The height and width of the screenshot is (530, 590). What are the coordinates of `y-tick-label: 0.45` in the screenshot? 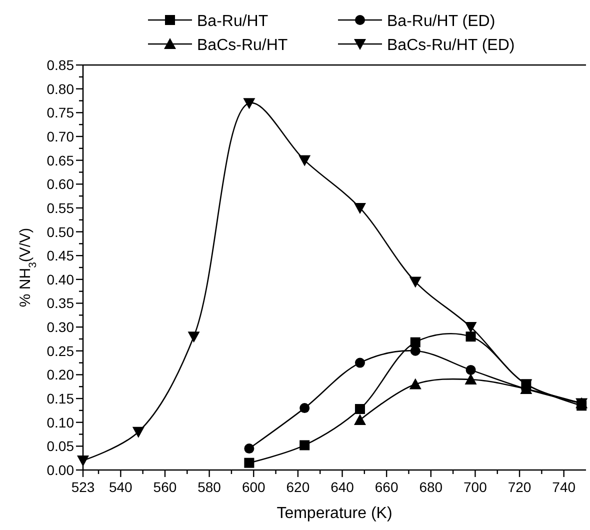 It's located at (60, 256).